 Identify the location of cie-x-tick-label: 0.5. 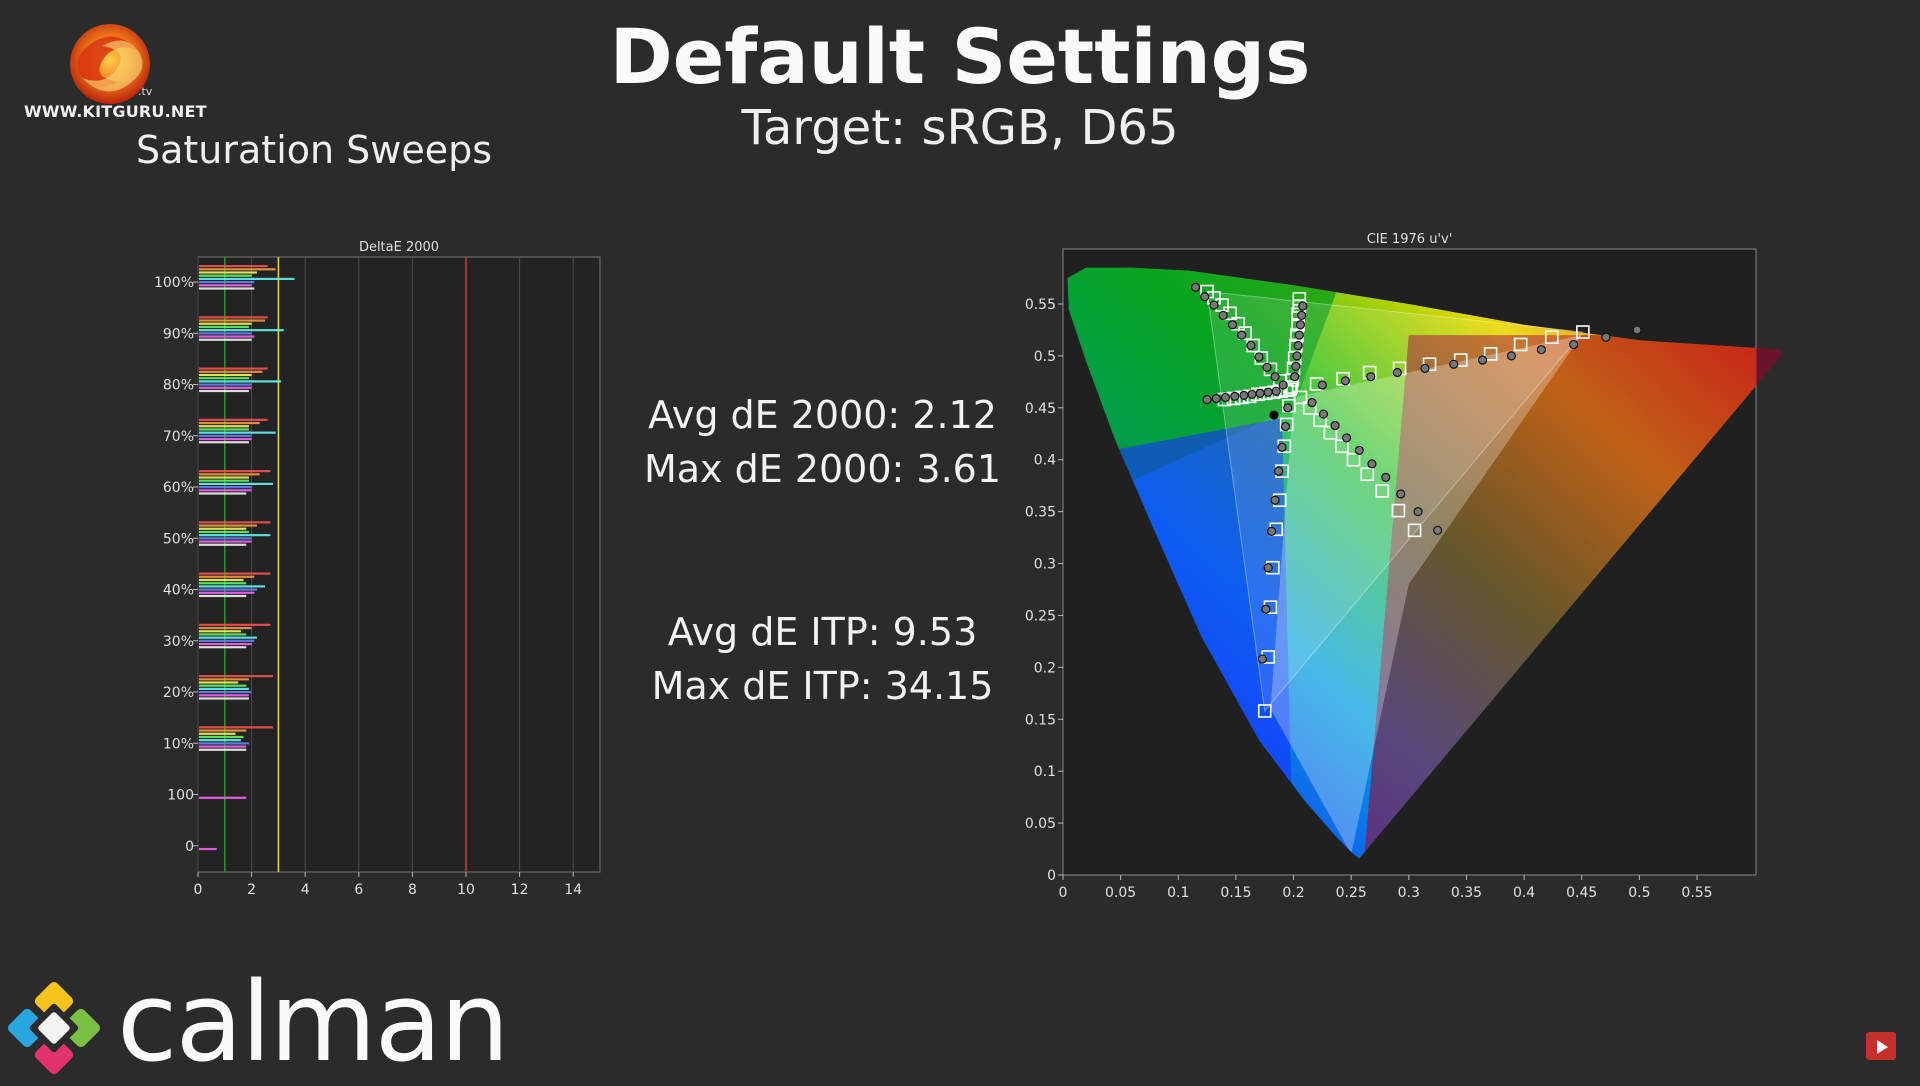
(1639, 893).